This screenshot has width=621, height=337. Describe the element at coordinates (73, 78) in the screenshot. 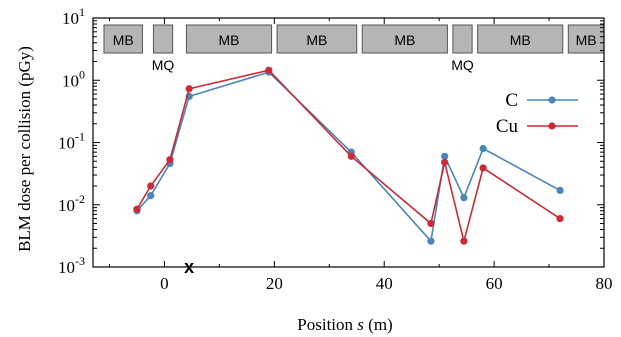

I see `y-tick-label-3: 10⁰` at that location.